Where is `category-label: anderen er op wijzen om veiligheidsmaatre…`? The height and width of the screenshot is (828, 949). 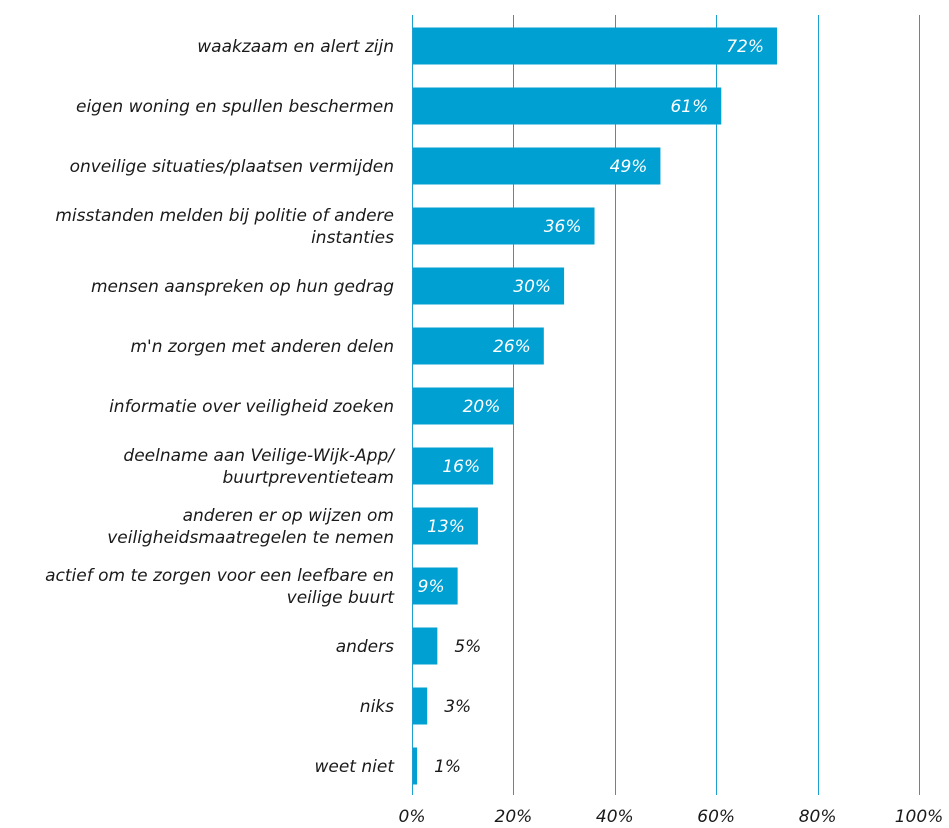
category-label: anderen er op wijzen om veiligheidsmaatre… is located at coordinates (250, 527).